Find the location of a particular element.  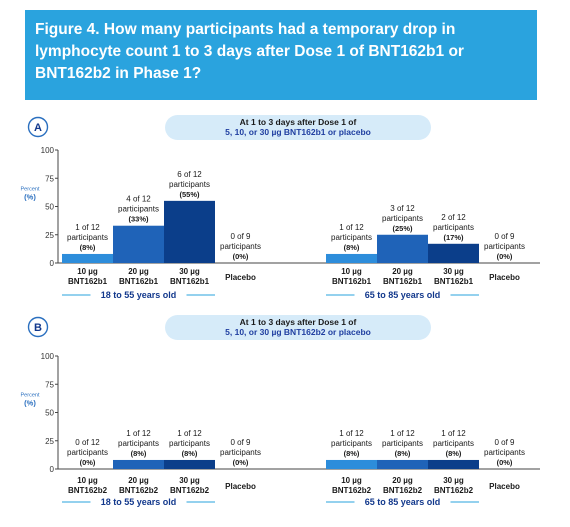

data-label: (17%) is located at coordinates (453, 237).